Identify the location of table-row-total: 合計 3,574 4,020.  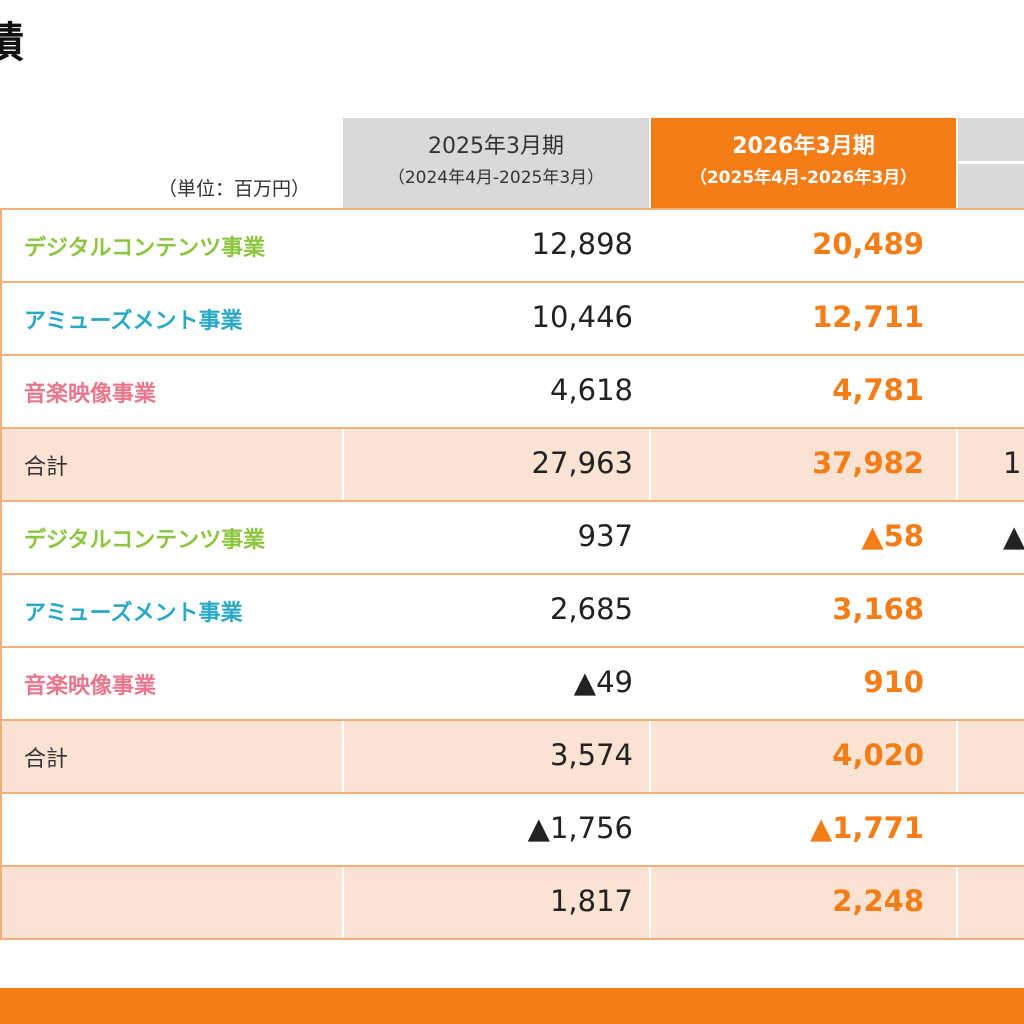
(512, 757).